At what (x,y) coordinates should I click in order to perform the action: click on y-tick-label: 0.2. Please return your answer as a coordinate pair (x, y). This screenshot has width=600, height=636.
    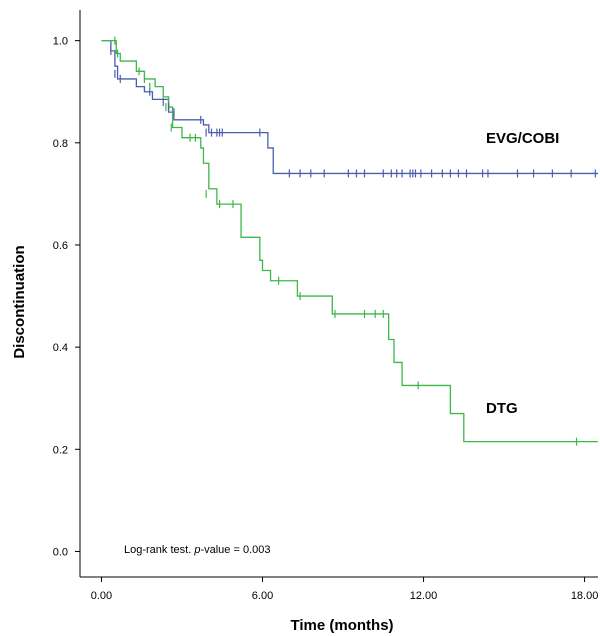
    Looking at the image, I should click on (60, 450).